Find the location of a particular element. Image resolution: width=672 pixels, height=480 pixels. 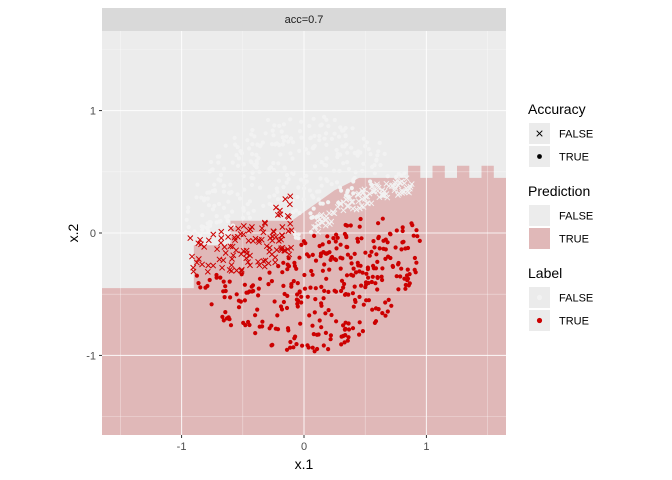

x-tick-label: -1 is located at coordinates (182, 447).